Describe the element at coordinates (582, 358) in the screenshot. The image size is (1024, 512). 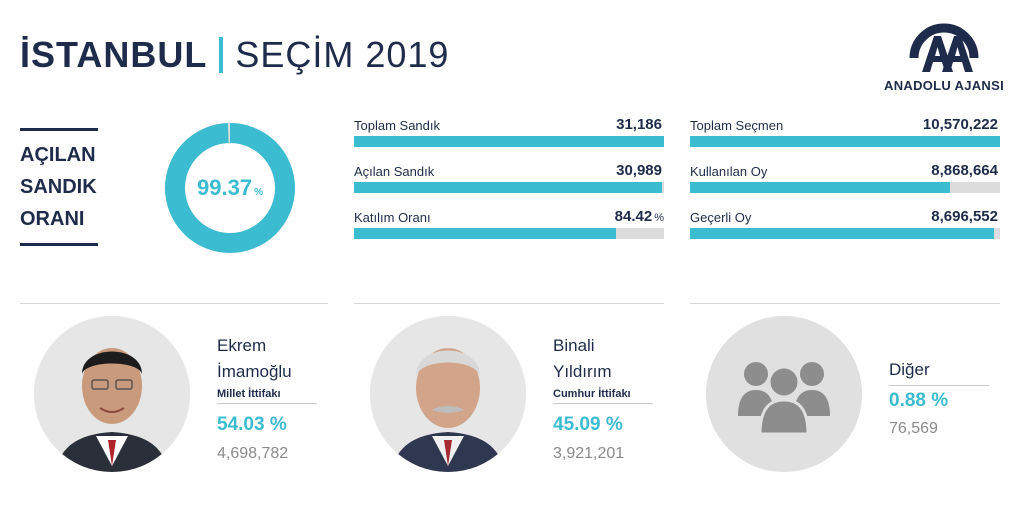
I see `candidate-name: Binali Yıldırım` at that location.